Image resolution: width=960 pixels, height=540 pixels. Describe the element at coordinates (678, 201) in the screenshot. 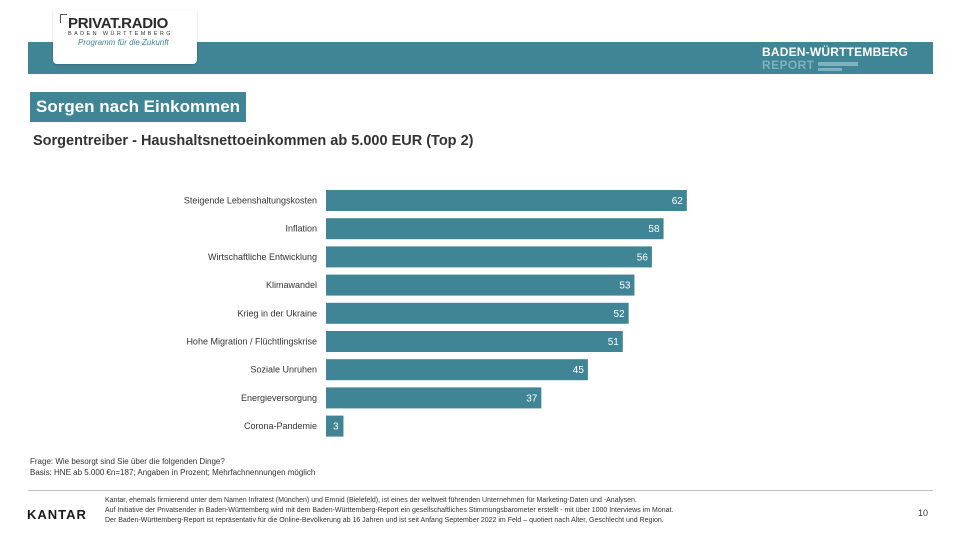

I see `data-label: 62` at that location.